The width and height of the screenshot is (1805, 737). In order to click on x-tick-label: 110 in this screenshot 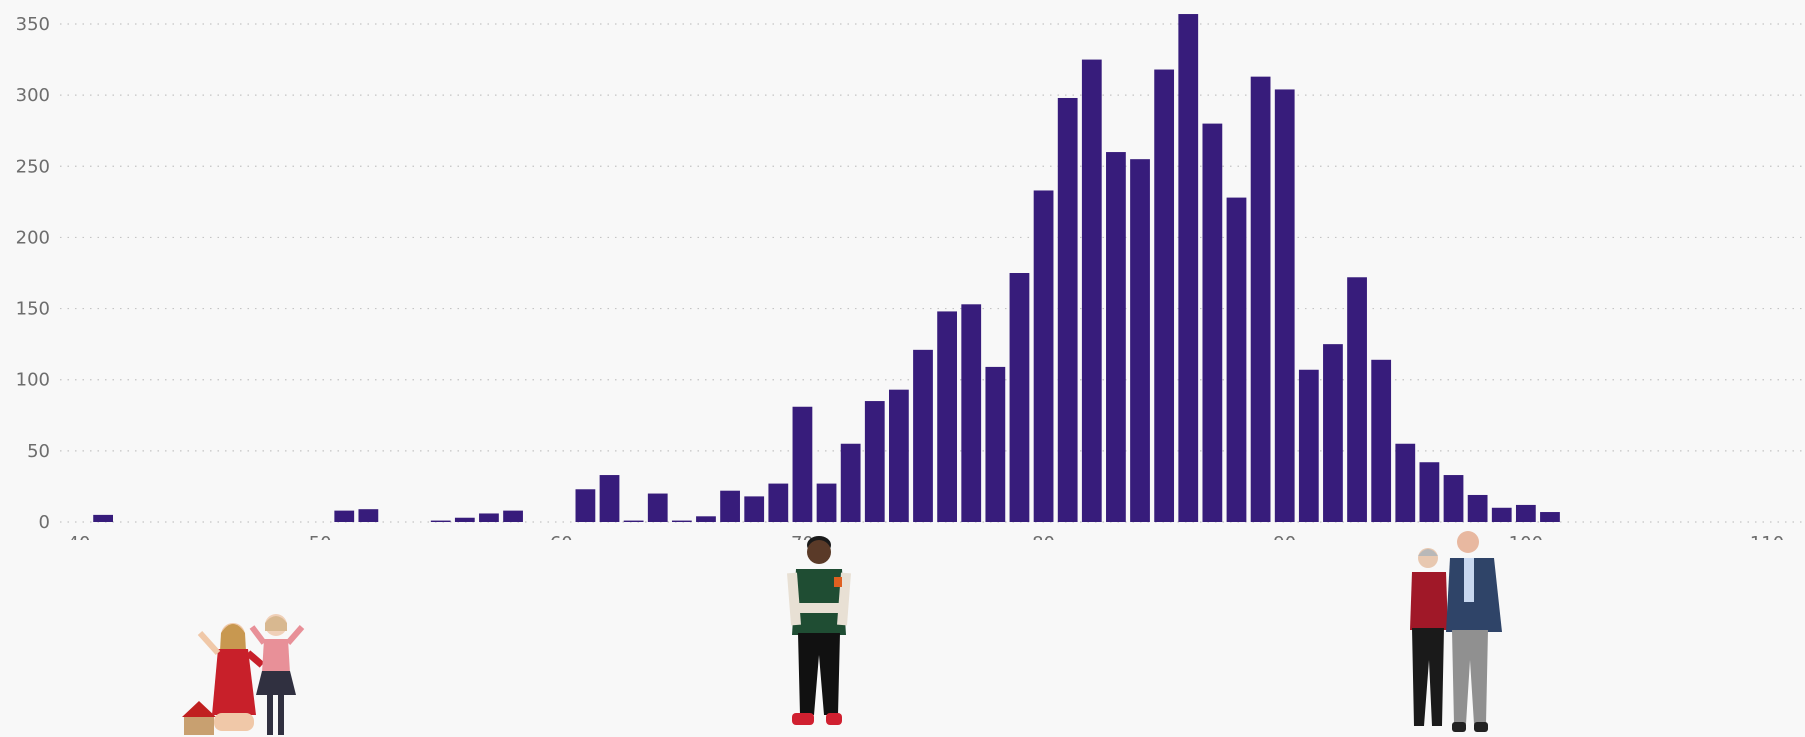, I will do `click(1767, 536)`.